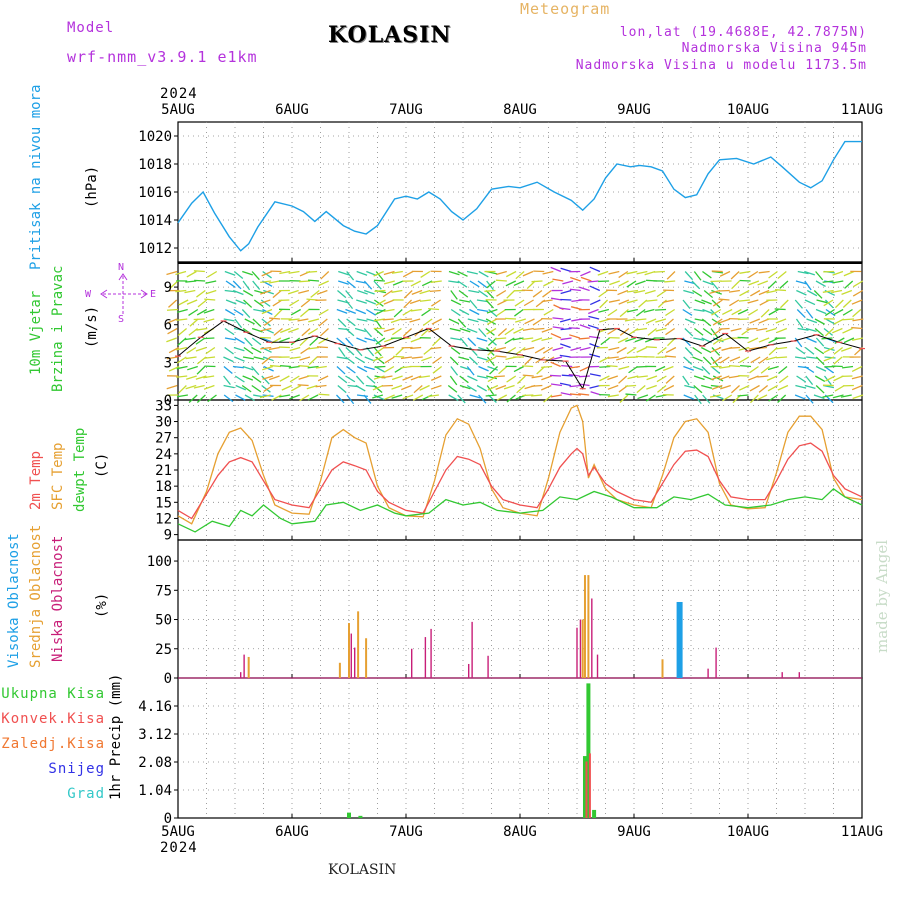  Describe the element at coordinates (155, 707) in the screenshot. I see `y-tick-label-precip: 4.16` at that location.